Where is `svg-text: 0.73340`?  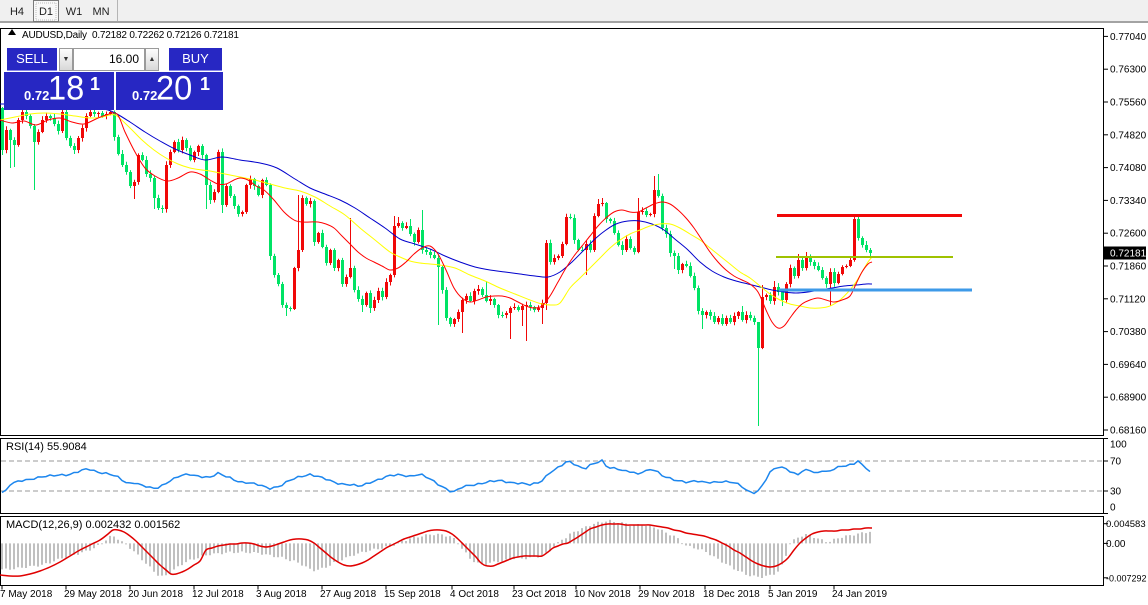 svg-text: 0.73340 is located at coordinates (1128, 201).